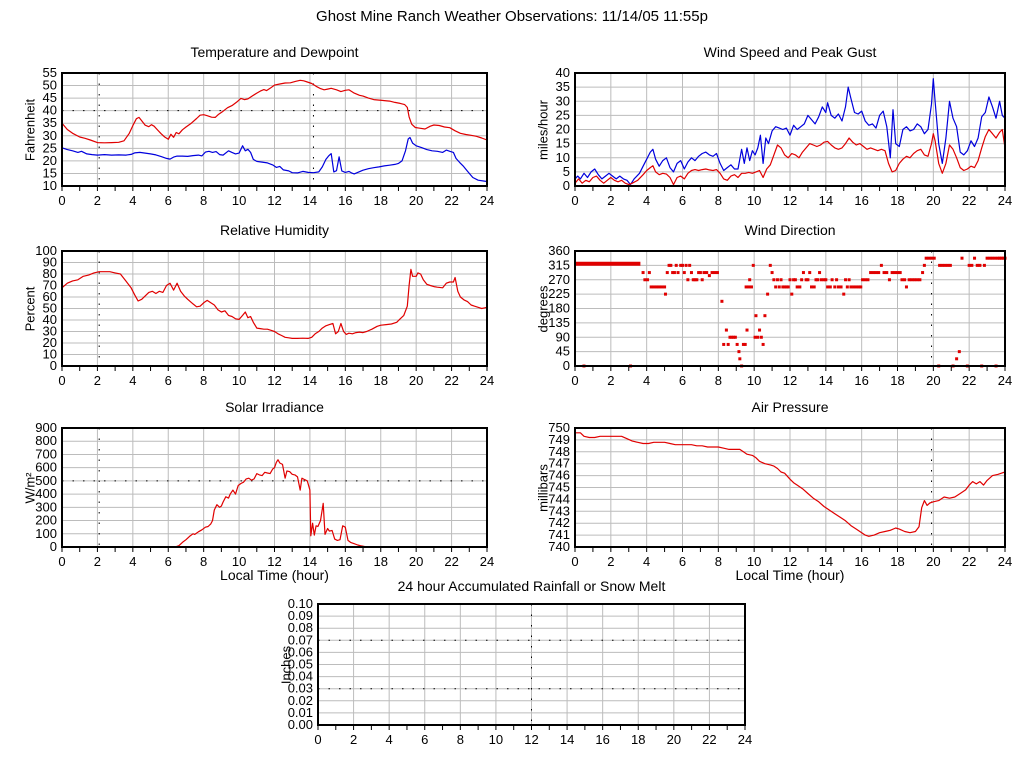  I want to click on y-tick-label: 25, so click(50, 147).